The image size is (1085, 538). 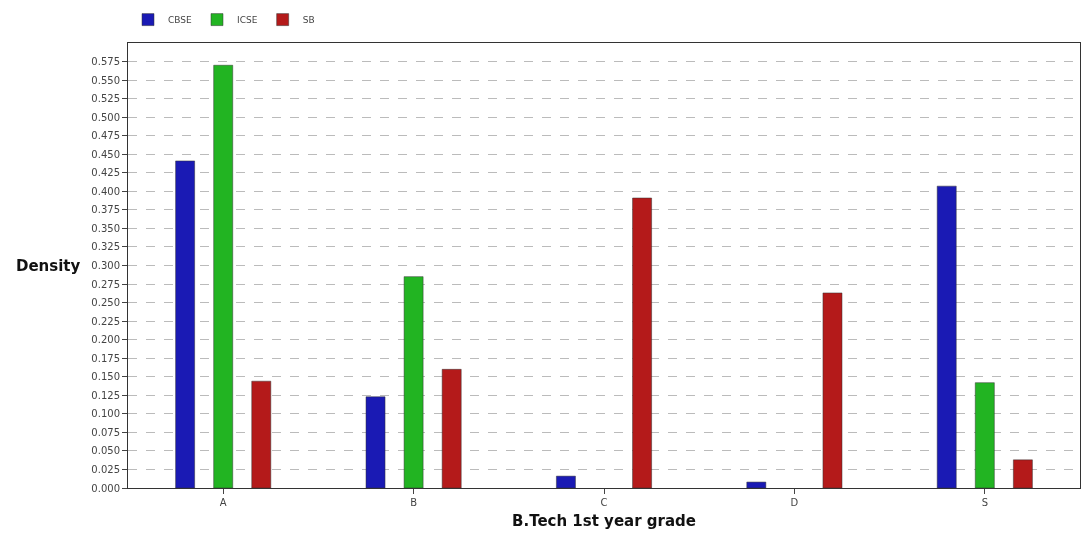 I want to click on y-tick-label: 0.175, so click(x=105, y=358).